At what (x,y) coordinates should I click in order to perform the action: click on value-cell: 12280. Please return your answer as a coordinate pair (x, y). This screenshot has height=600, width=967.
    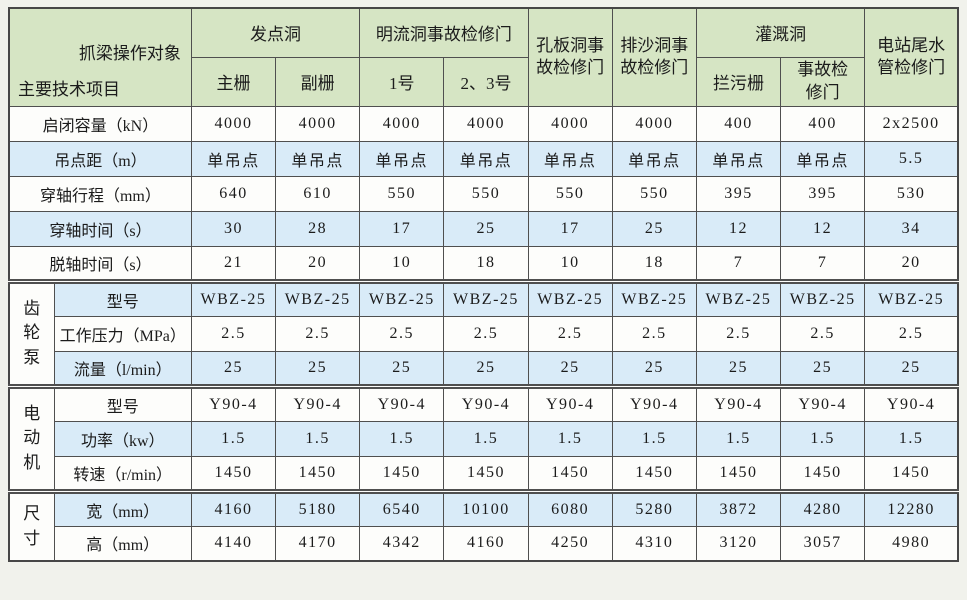
    Looking at the image, I should click on (911, 507).